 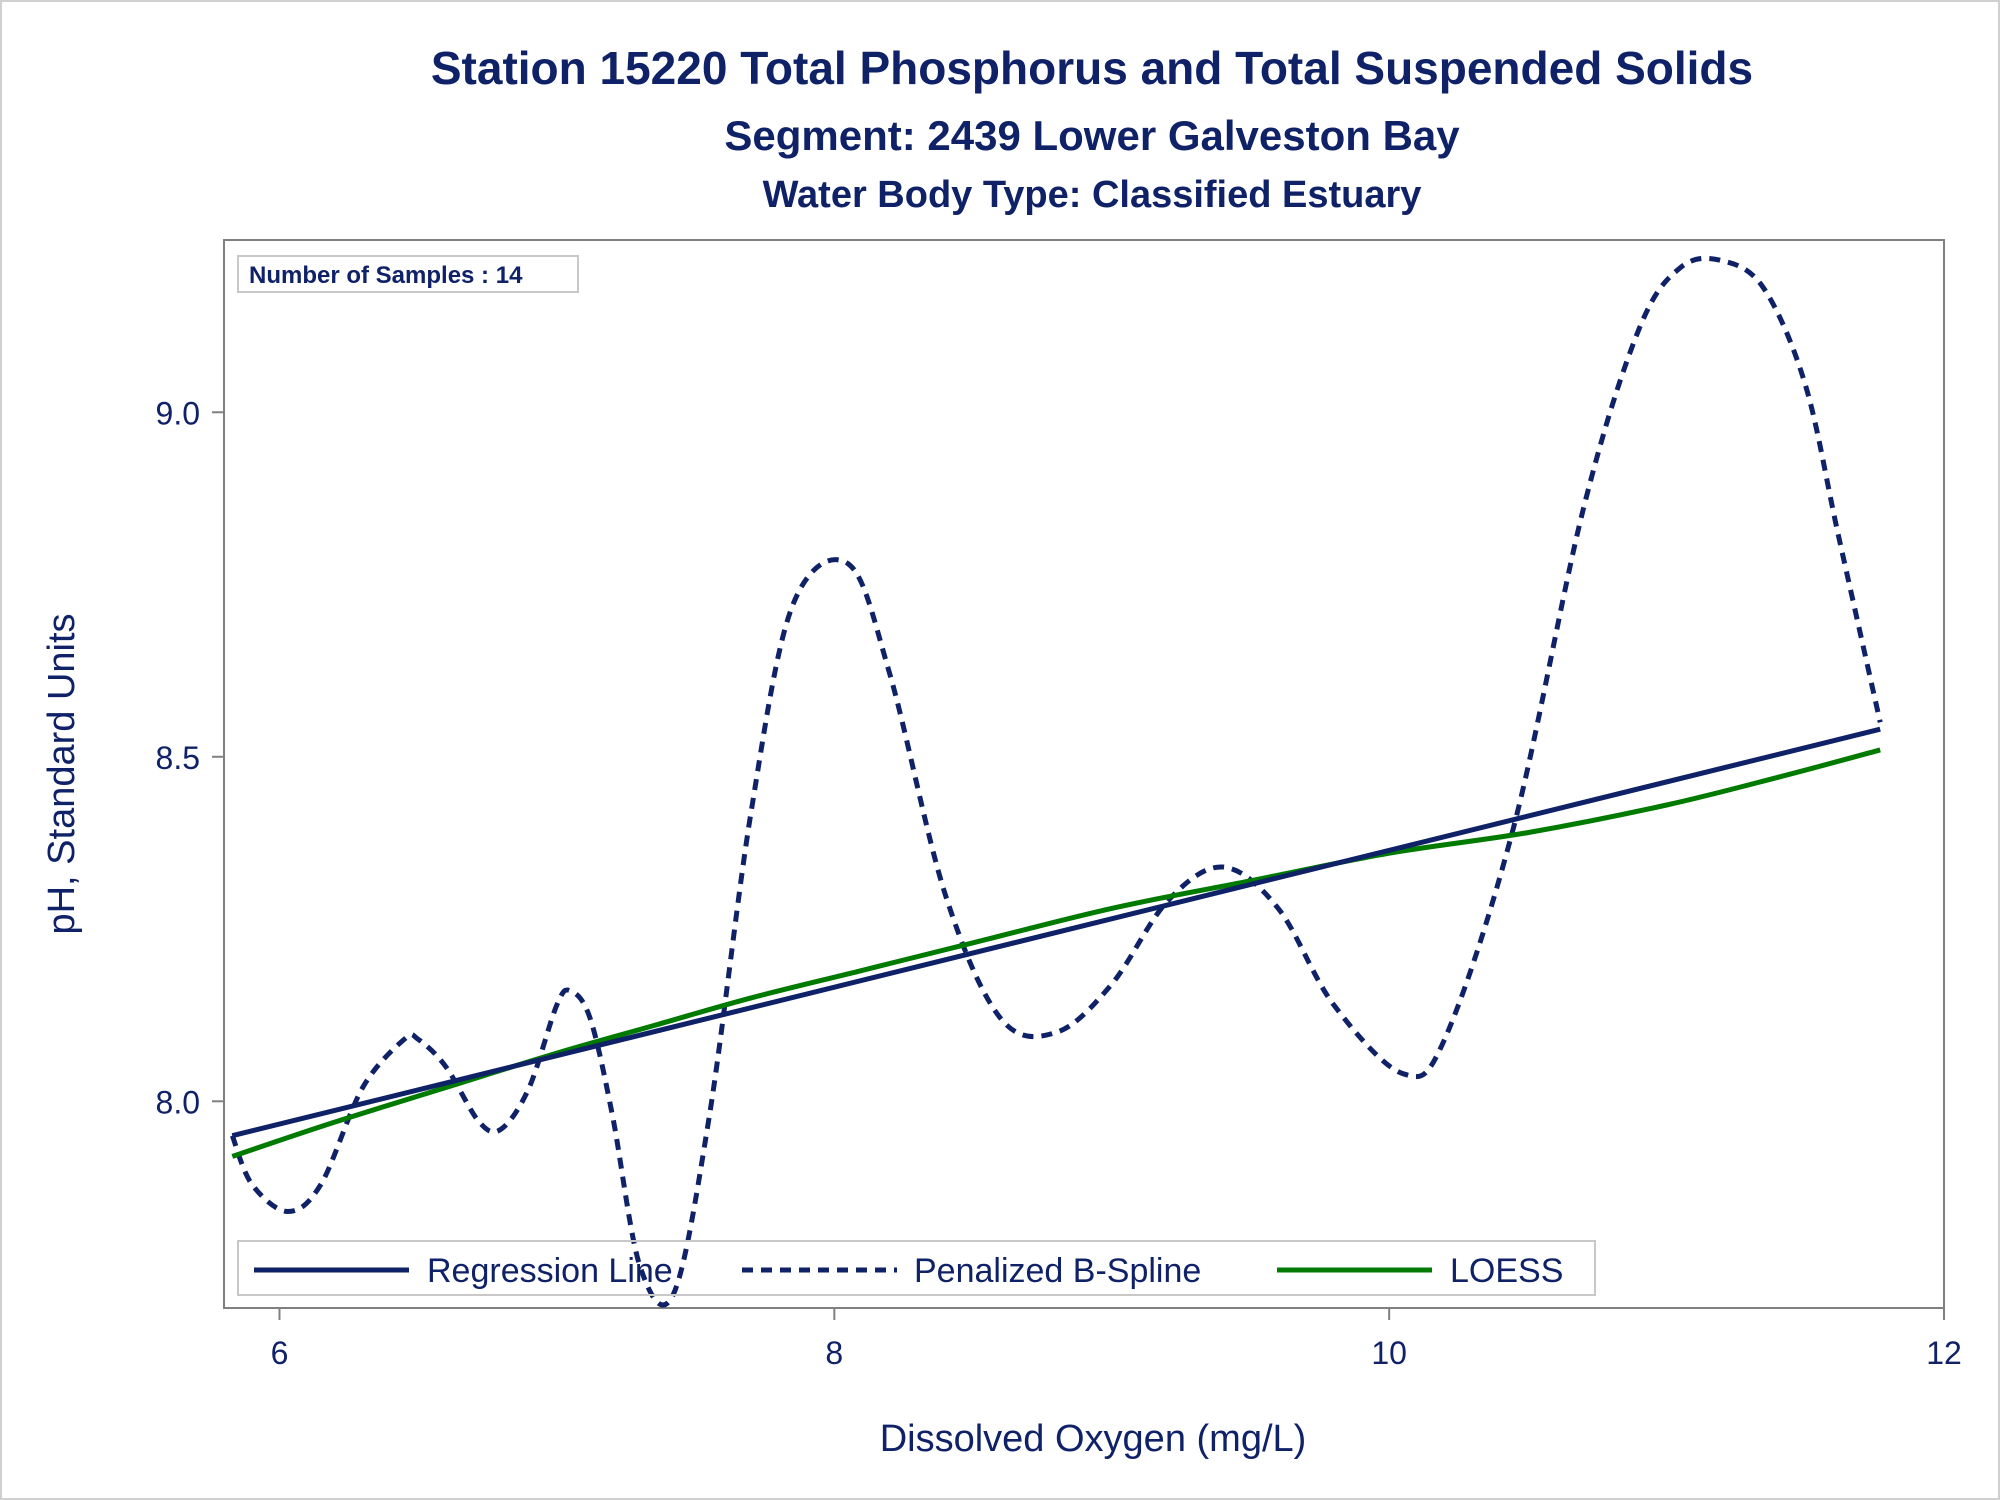 I want to click on legend: Regression Line Penalized B-Spline LOESS, so click(x=916, y=1268).